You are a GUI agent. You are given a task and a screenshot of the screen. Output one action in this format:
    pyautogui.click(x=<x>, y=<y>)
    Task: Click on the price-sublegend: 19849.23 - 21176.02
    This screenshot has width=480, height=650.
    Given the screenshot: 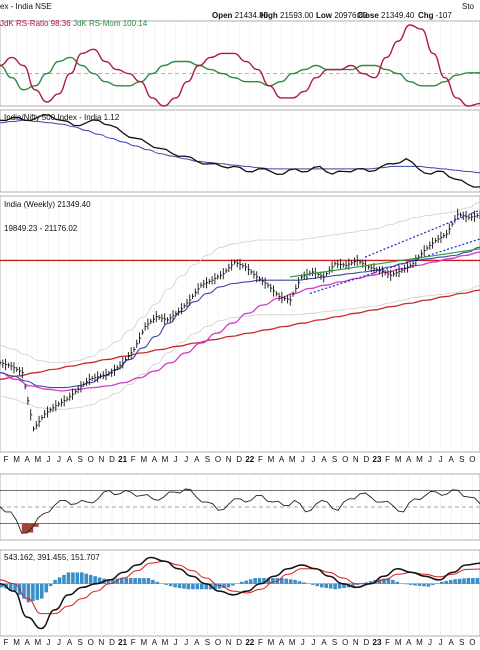 What is the action you would take?
    pyautogui.click(x=41, y=228)
    